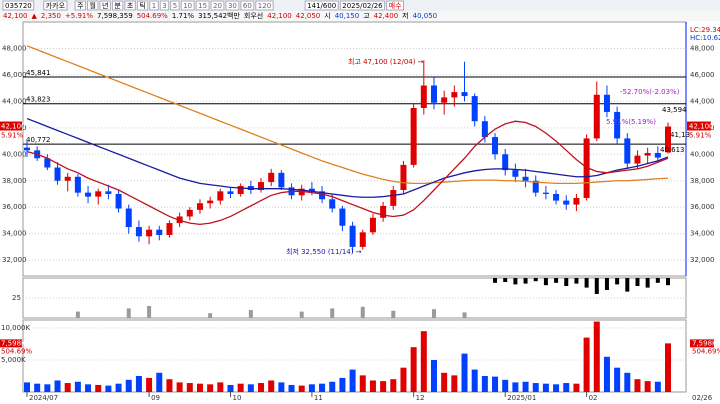  What do you see at coordinates (253, 15) in the screenshot?
I see `quote-item: 회우선` at bounding box center [253, 15].